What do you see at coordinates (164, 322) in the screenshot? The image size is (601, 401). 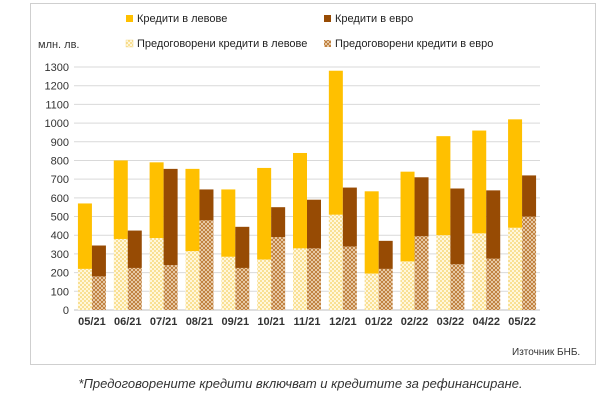 I see `x-tick-label: 07/21` at bounding box center [164, 322].